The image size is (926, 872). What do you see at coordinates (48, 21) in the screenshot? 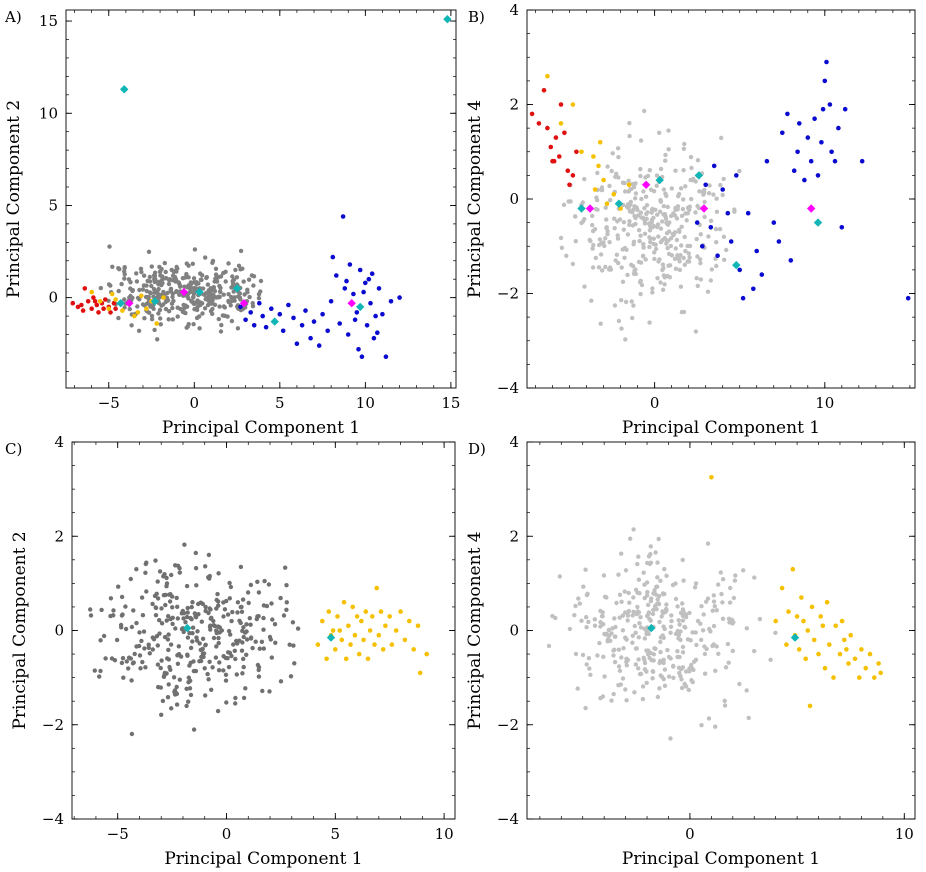
I see `y-tick-label: 15` at bounding box center [48, 21].